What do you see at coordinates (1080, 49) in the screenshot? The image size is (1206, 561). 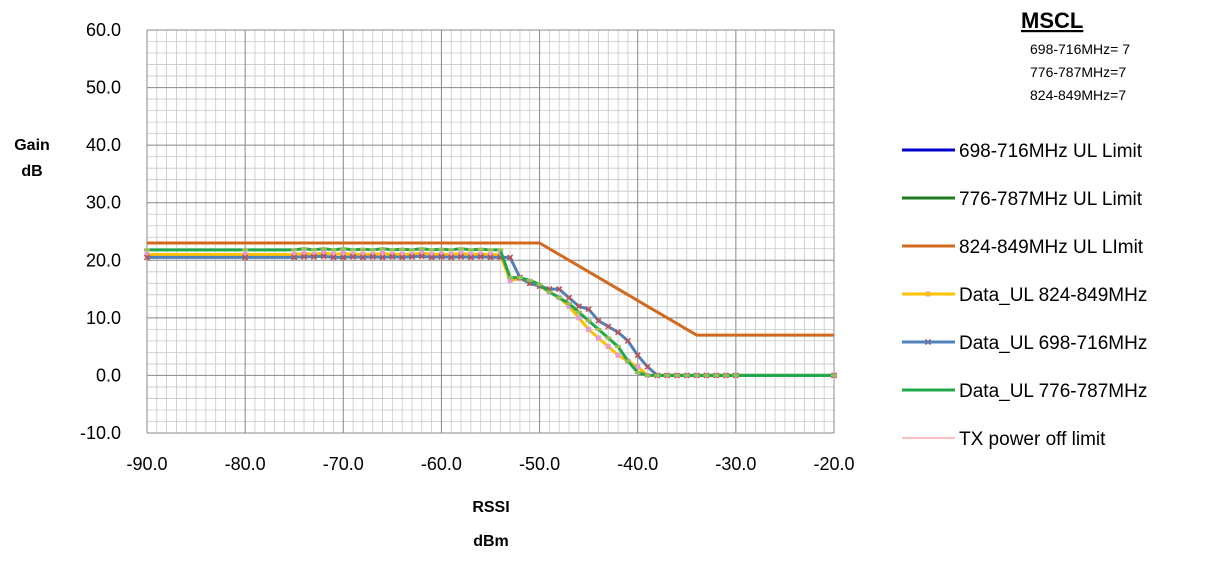 I see `mscl-line-698: 698-716MHz= 7` at bounding box center [1080, 49].